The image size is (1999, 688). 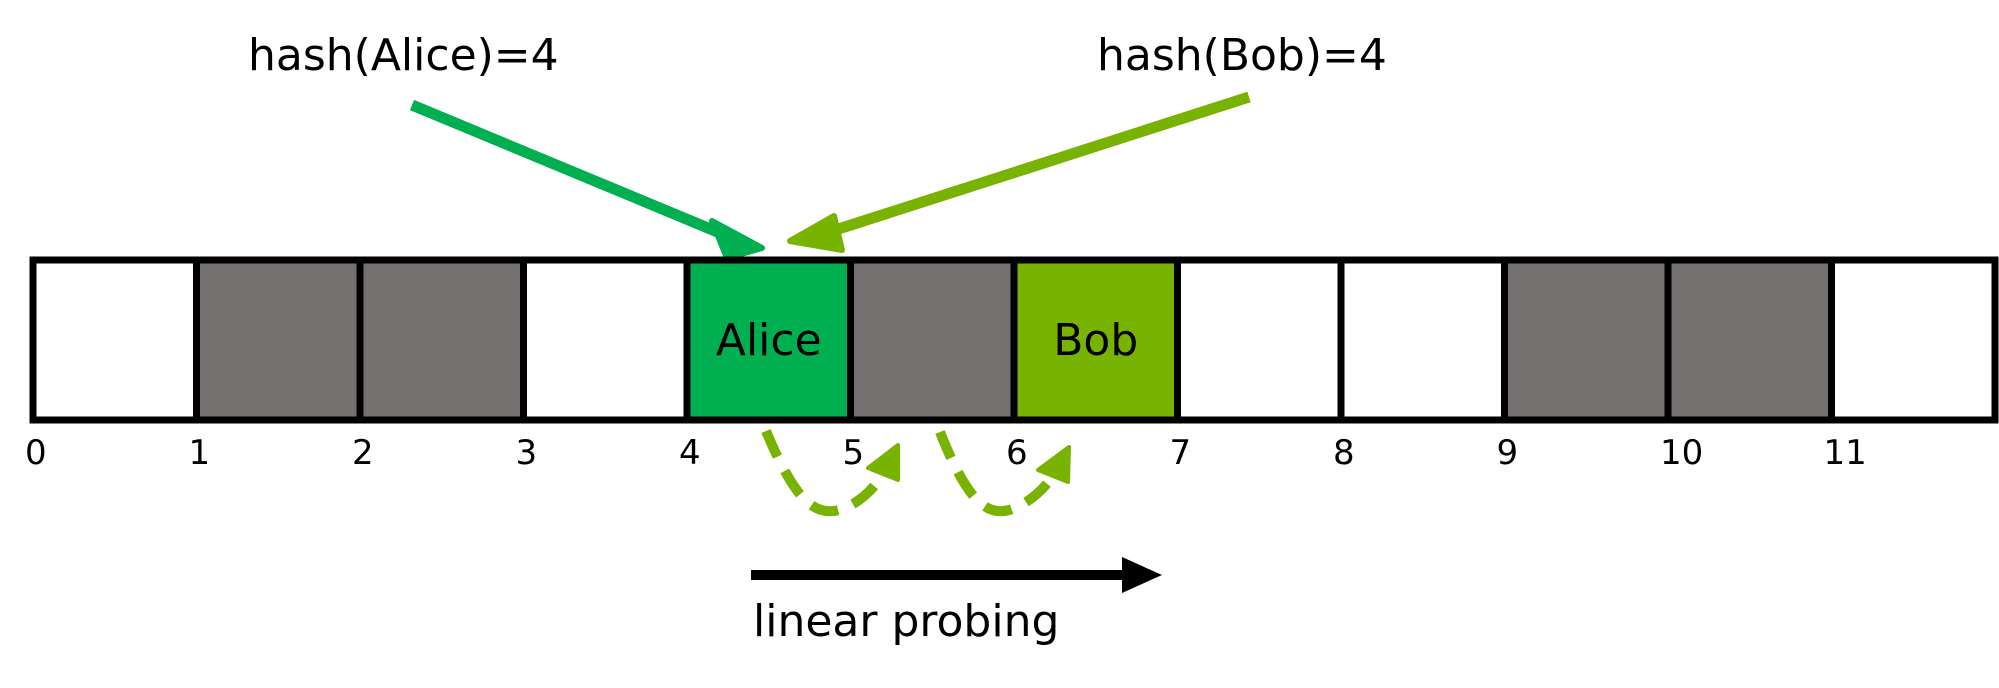 I want to click on table-slot-4: Alice, so click(x=768, y=340).